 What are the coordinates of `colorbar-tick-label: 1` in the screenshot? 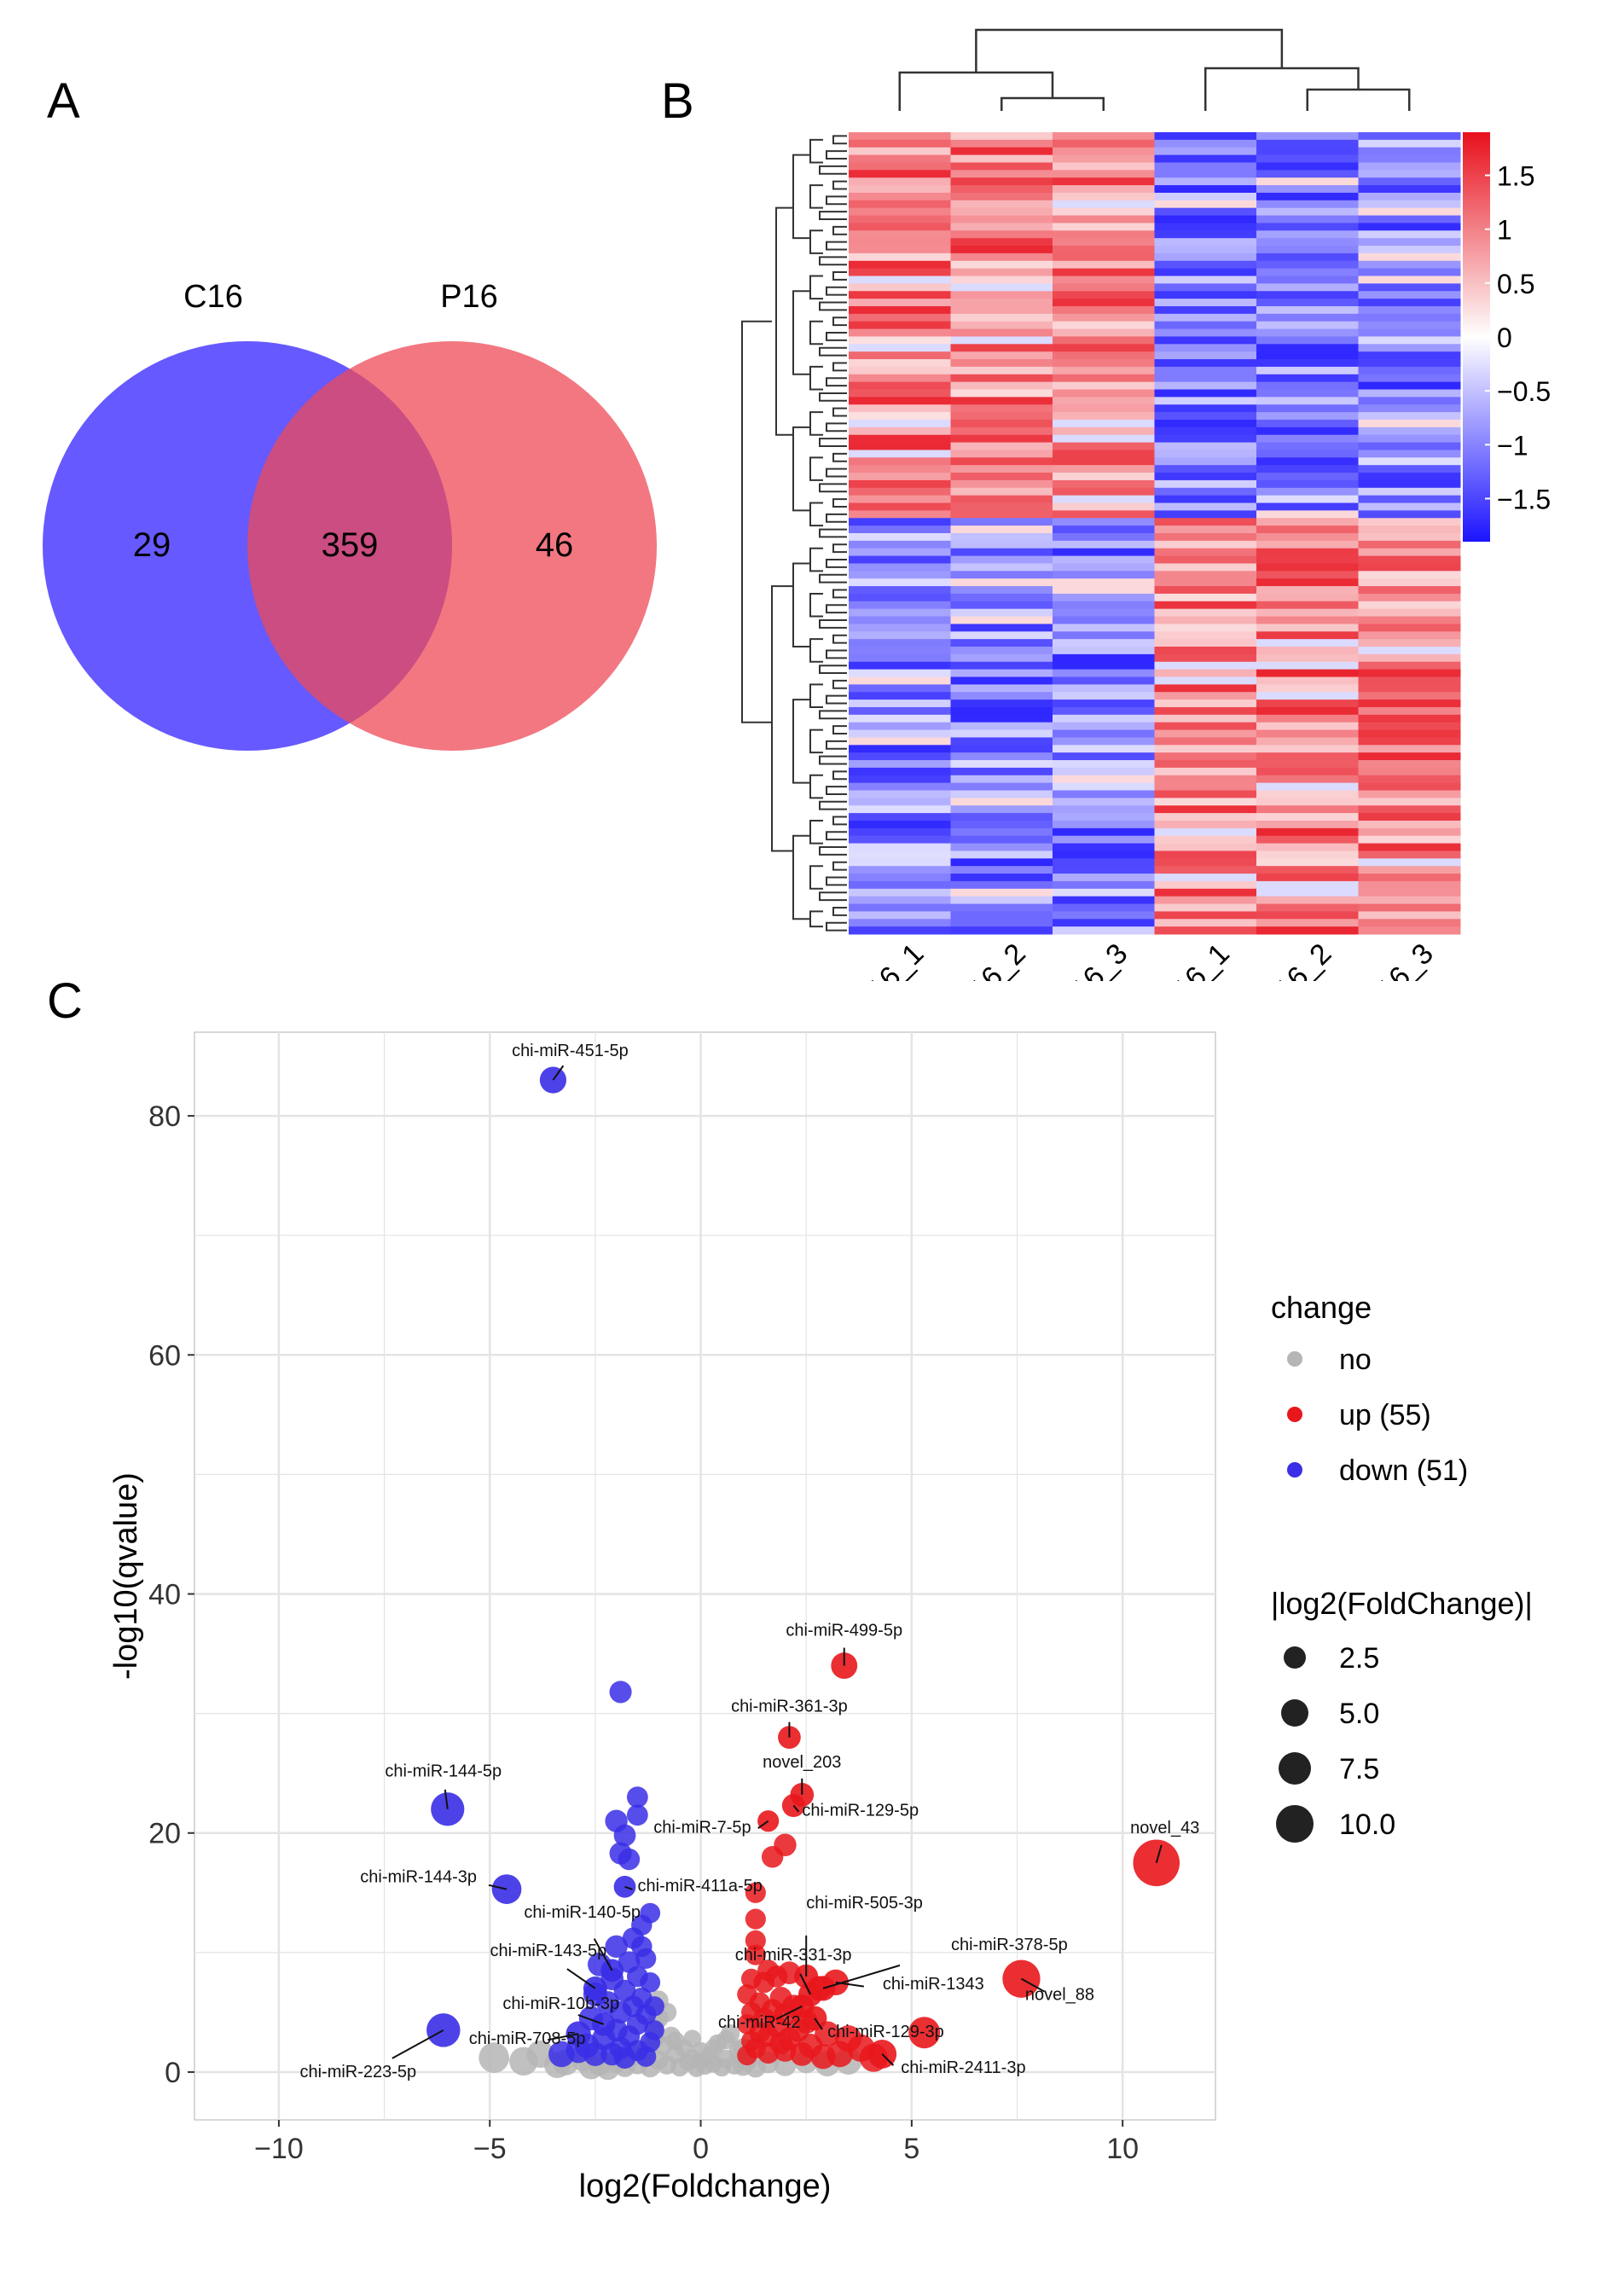 It's located at (1504, 230).